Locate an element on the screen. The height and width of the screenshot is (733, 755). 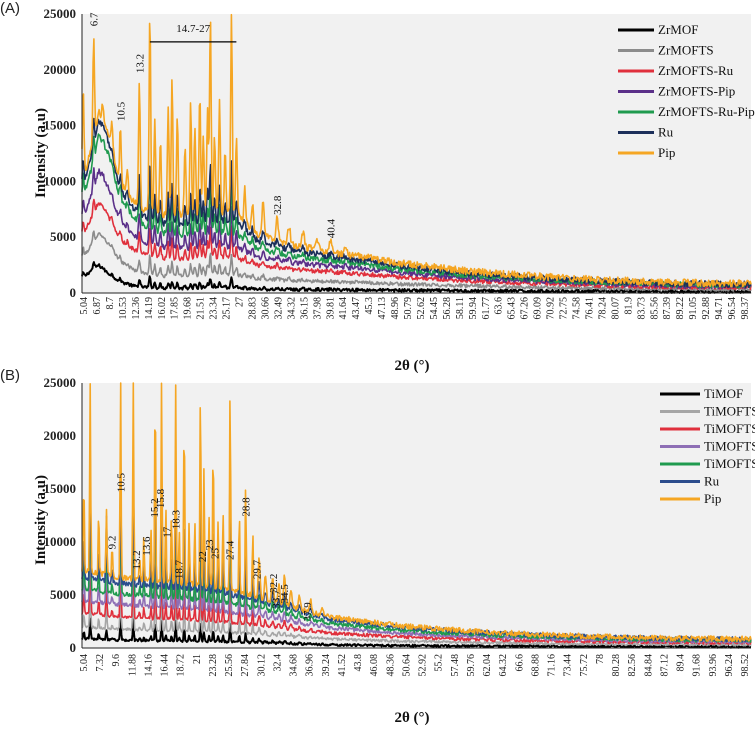
x-tick-label: 32.4 is located at coordinates (278, 663).